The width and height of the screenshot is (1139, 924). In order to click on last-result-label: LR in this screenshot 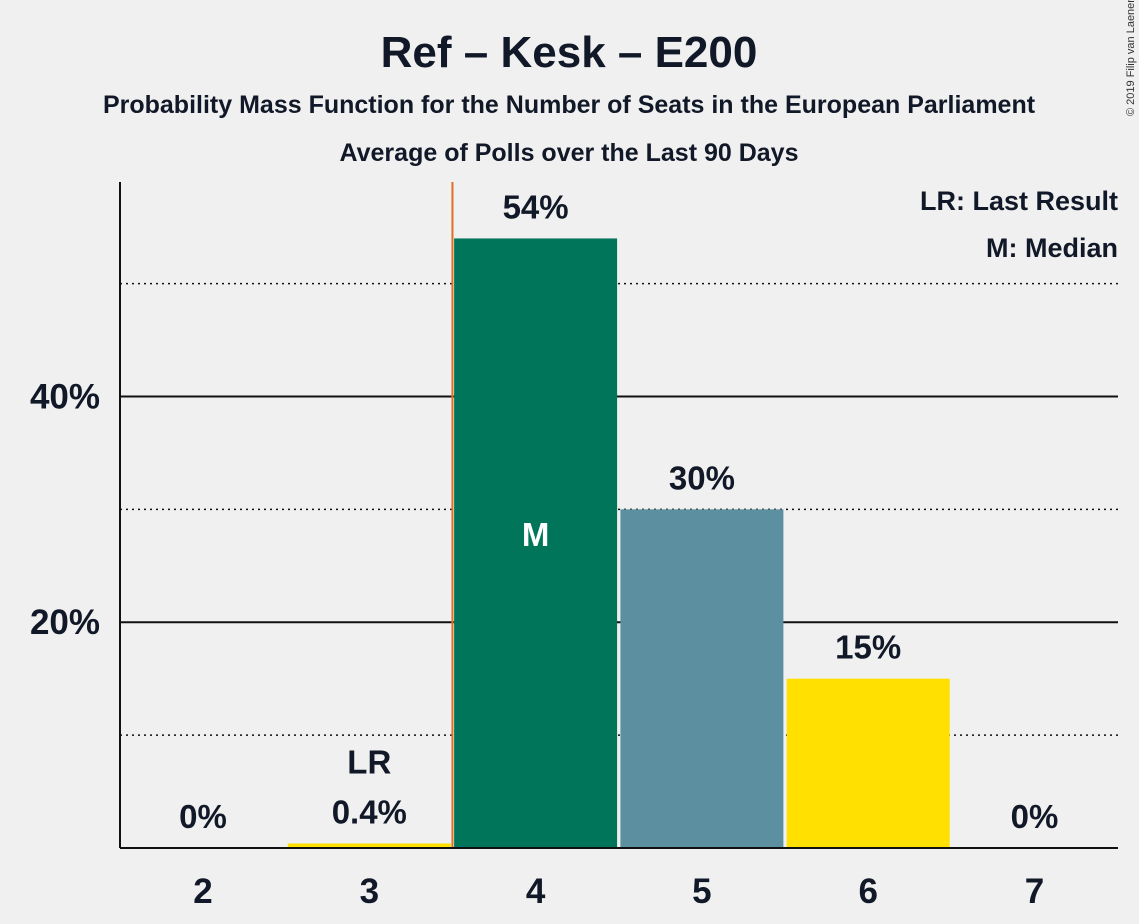, I will do `click(369, 761)`.